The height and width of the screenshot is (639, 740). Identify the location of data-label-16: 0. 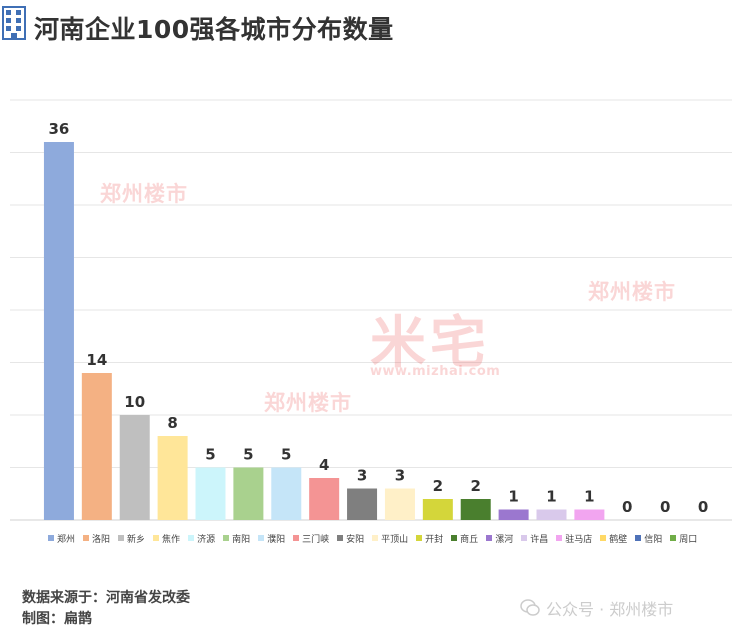
(665, 507).